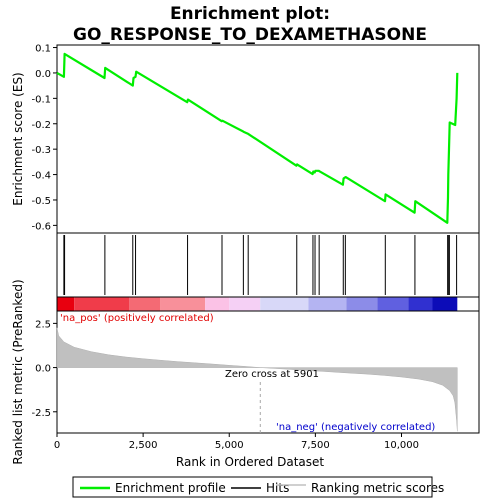  What do you see at coordinates (43, 74) in the screenshot?
I see `es-ytick-label: 0.0` at bounding box center [43, 74].